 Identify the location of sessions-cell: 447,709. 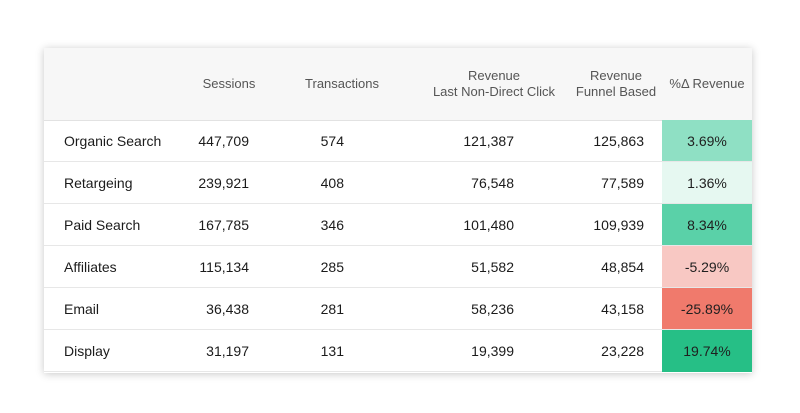
(223, 140).